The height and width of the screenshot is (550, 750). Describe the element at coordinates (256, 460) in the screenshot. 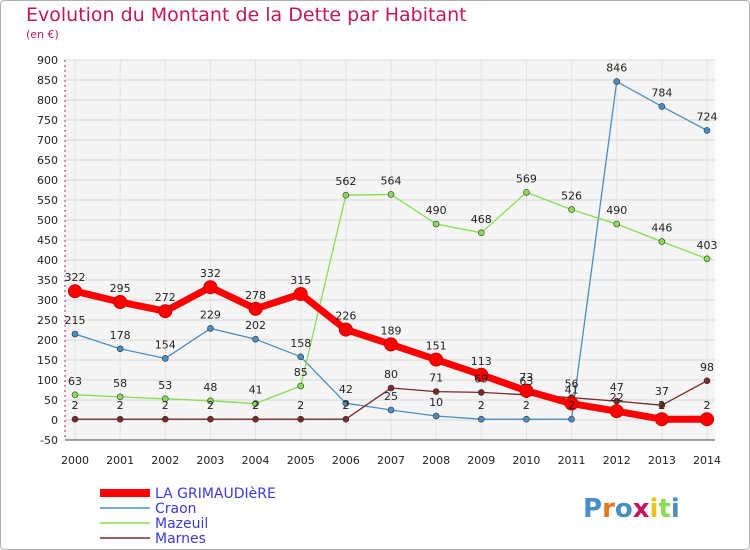

I see `x-tick-label: 2004` at that location.